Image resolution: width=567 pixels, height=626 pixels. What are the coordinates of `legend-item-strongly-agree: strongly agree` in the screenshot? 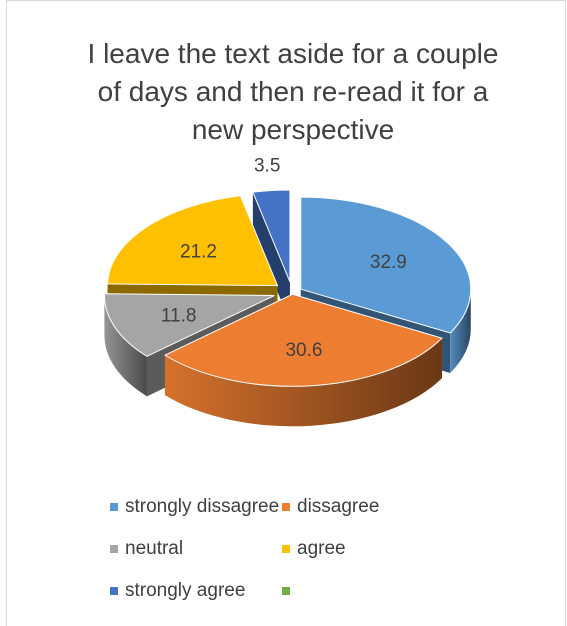 It's located at (196, 591).